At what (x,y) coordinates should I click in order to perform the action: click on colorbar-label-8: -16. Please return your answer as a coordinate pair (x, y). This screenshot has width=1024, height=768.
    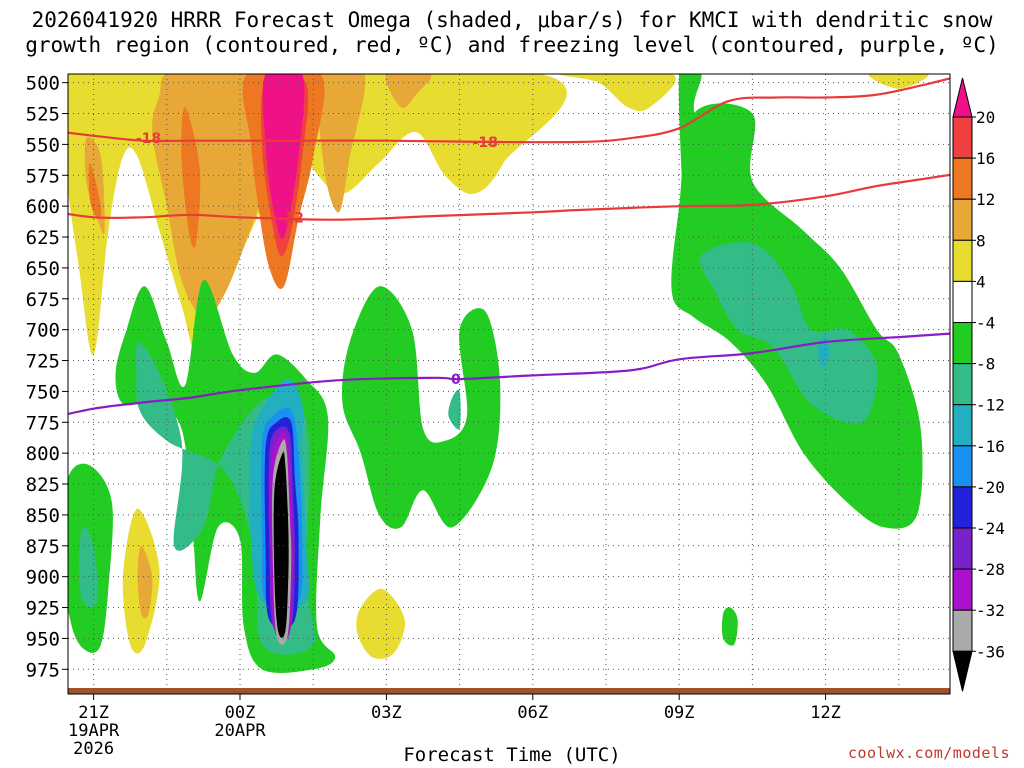
    Looking at the image, I should click on (990, 446).